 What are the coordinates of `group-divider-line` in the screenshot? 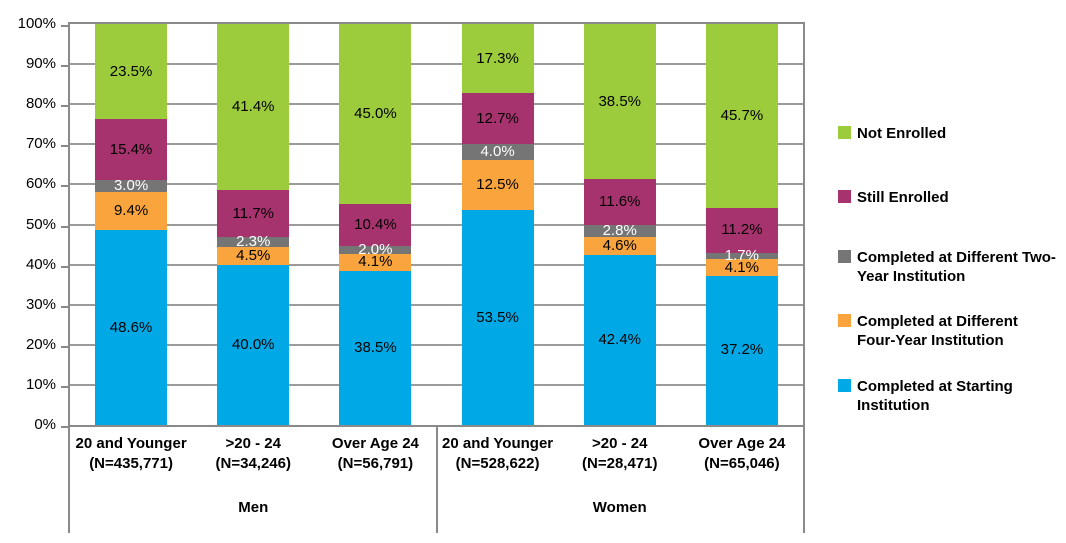 It's located at (436, 480).